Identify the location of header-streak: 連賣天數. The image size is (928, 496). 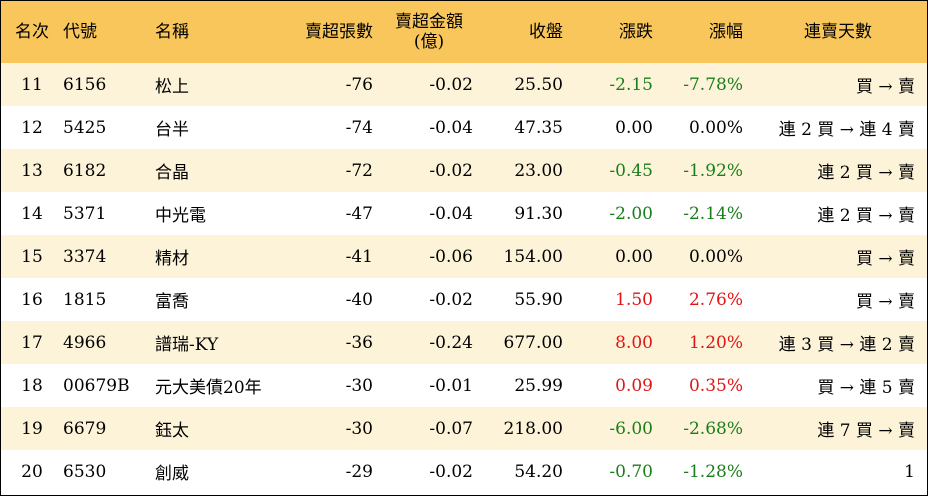
(838, 32).